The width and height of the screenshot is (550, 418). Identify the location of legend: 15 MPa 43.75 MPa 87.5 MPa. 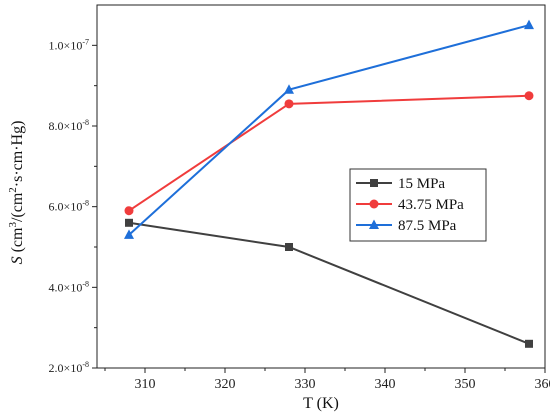
(418, 205).